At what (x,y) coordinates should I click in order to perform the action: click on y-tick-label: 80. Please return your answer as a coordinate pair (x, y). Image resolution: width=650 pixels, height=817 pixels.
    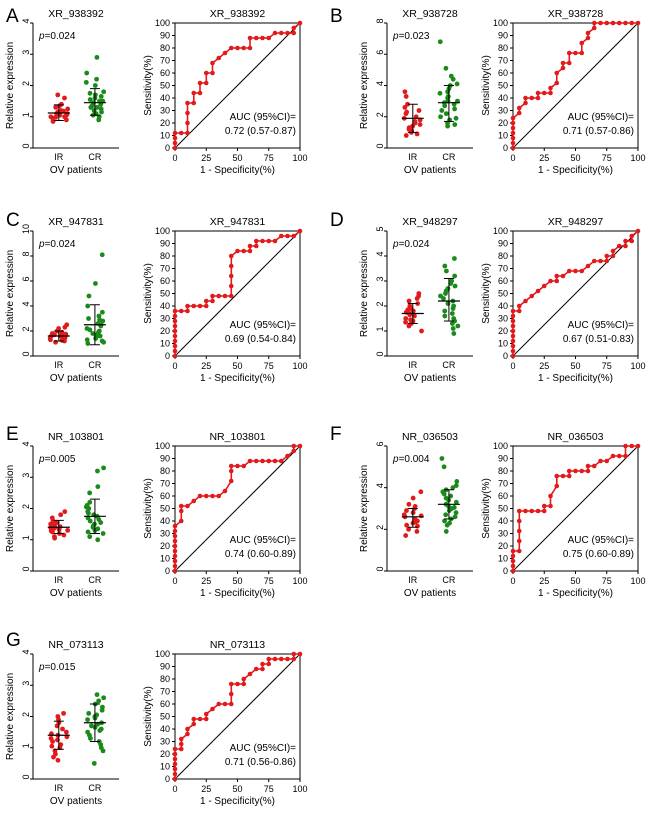
    Looking at the image, I should click on (165, 679).